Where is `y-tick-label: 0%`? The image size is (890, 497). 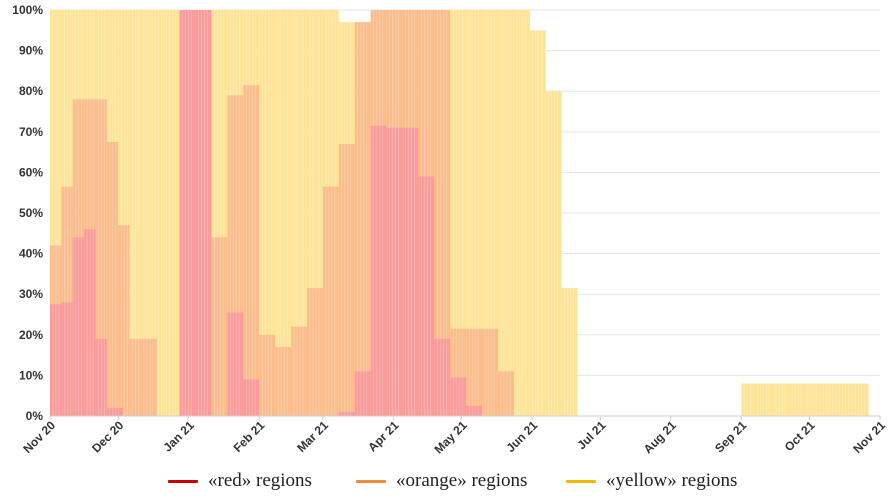 y-tick-label: 0% is located at coordinates (35, 416).